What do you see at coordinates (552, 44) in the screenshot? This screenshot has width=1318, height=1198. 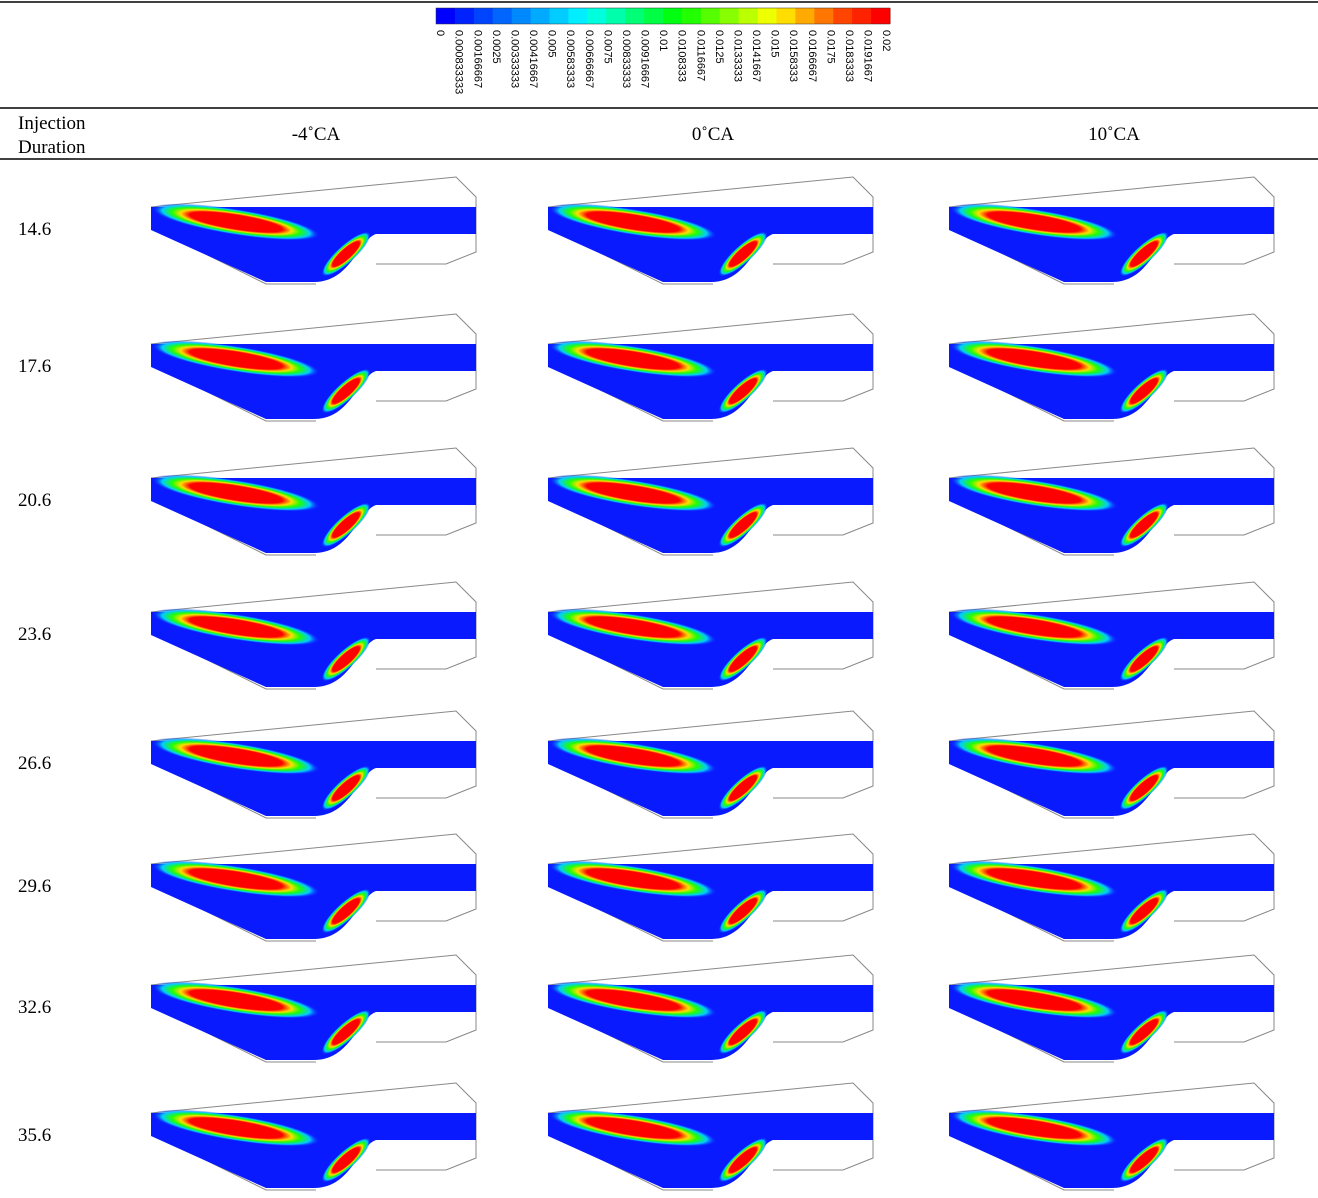 I see `colorbar-label: 0.005` at bounding box center [552, 44].